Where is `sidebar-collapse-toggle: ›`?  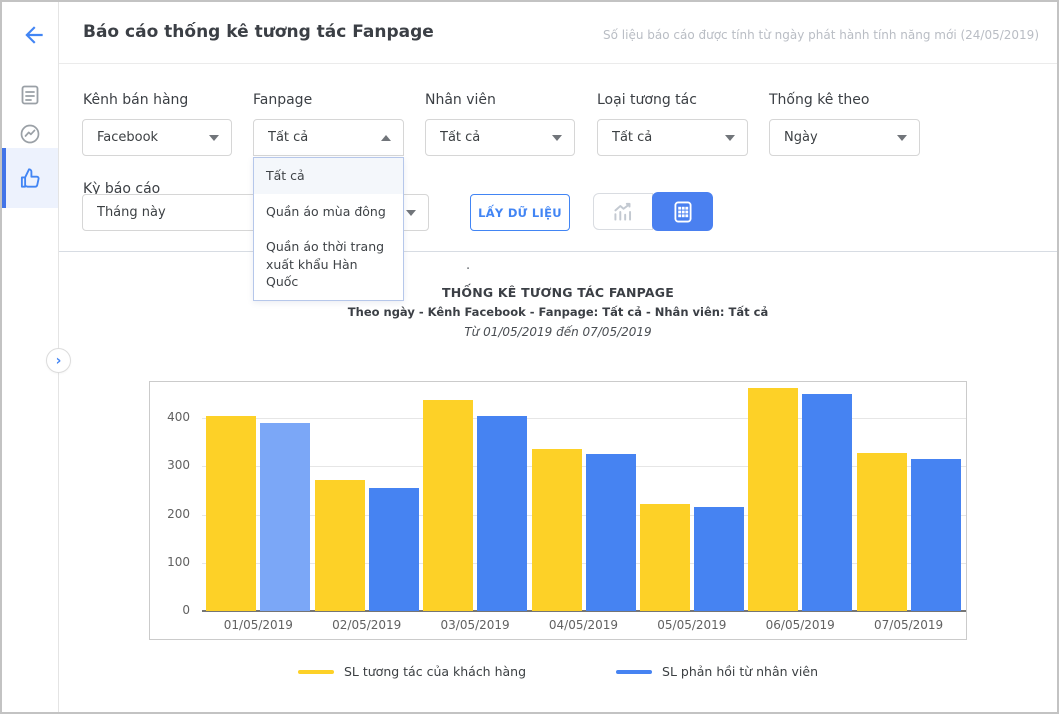 sidebar-collapse-toggle: › is located at coordinates (58, 360).